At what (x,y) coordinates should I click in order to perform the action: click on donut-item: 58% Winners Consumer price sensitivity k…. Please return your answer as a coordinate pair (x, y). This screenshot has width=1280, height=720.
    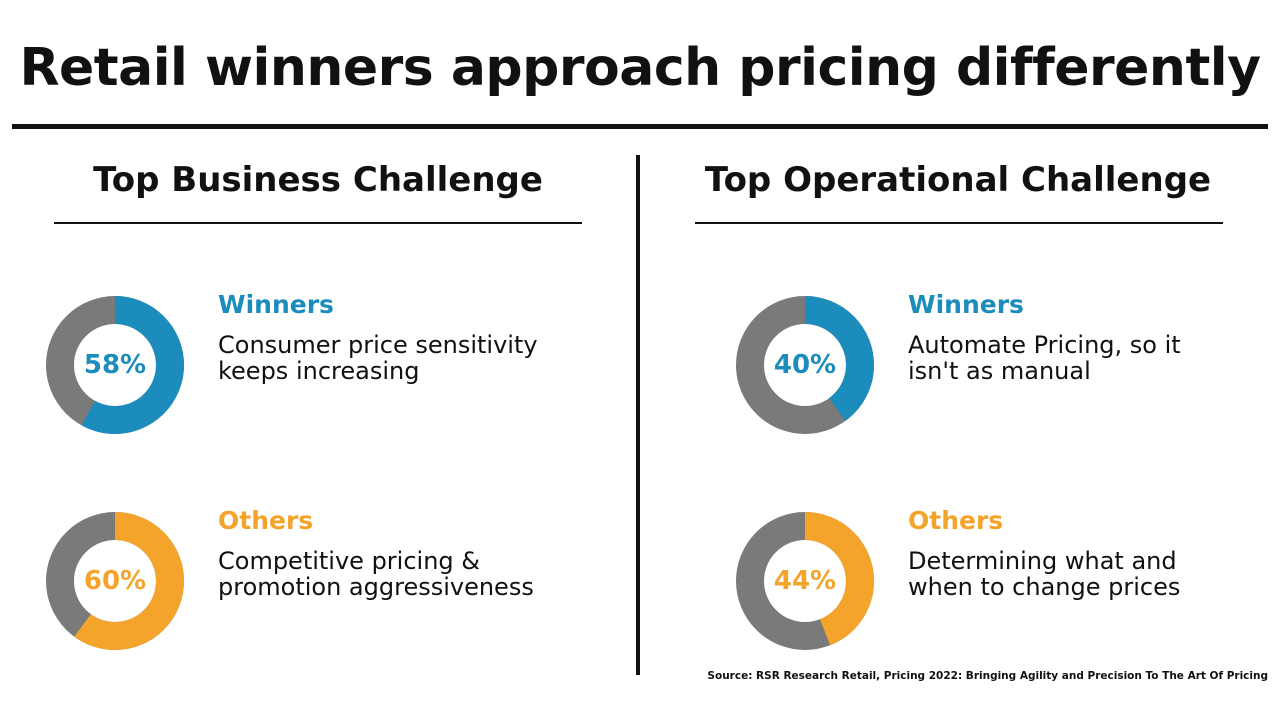
    Looking at the image, I should click on (350, 365).